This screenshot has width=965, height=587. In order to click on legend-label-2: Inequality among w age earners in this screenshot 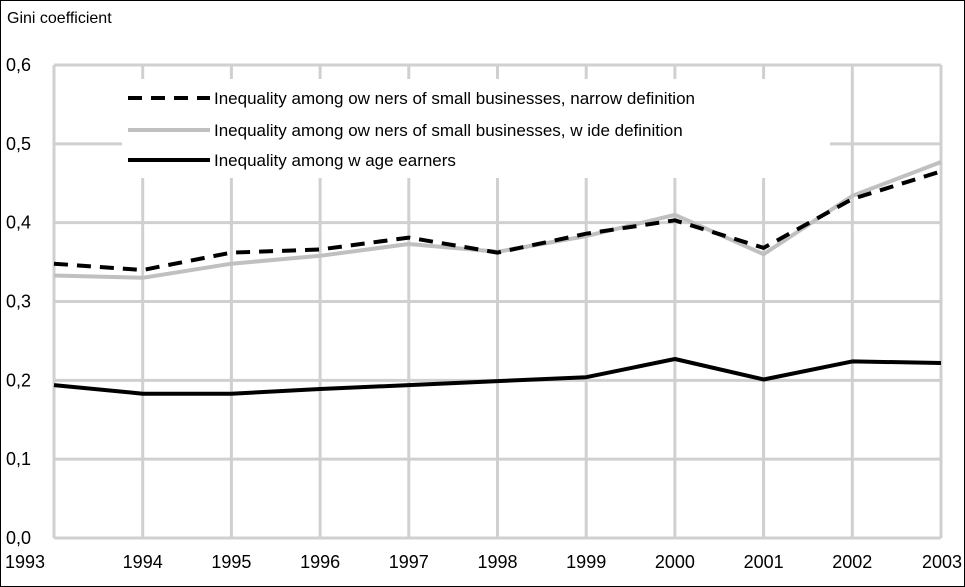, I will do `click(335, 160)`.